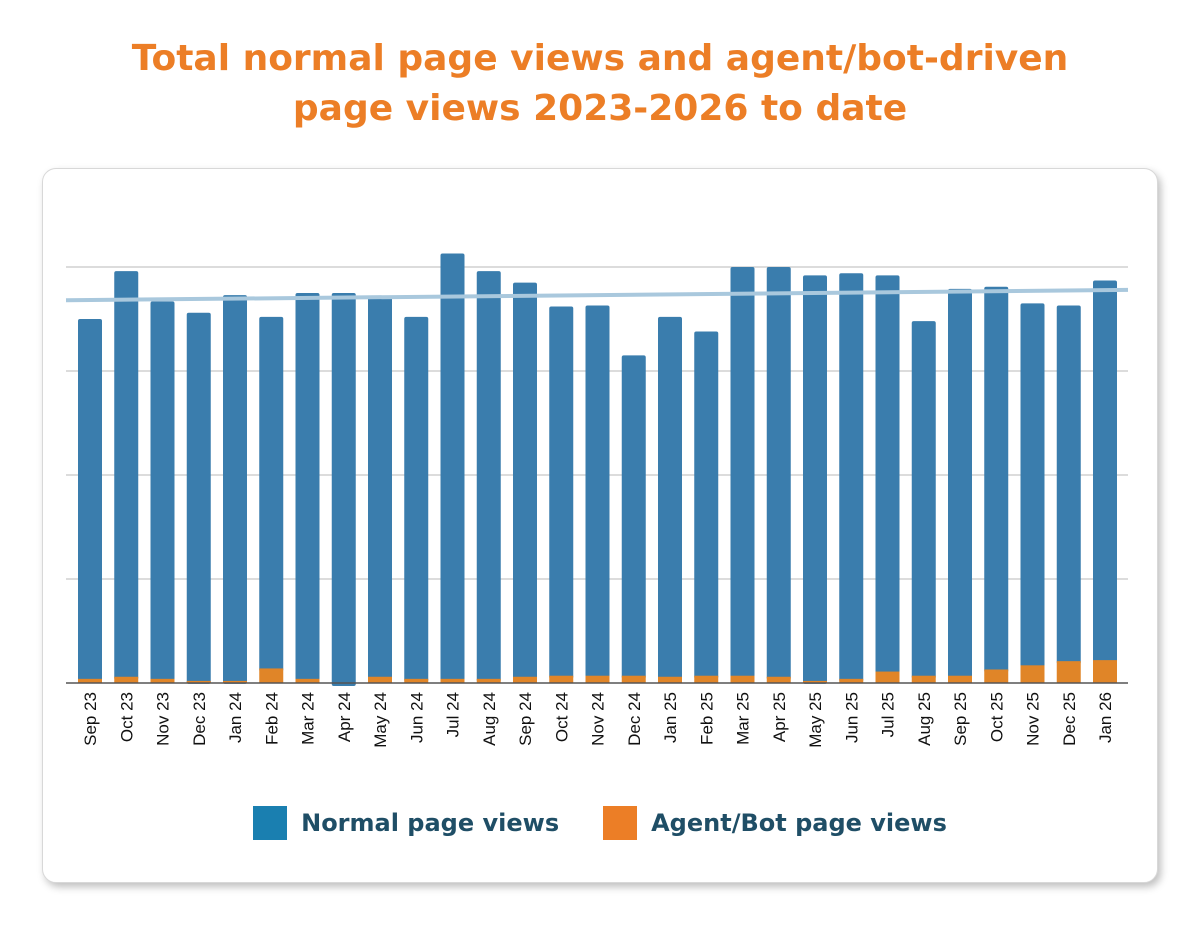  I want to click on x-tick-label: Feb 25, so click(706, 718).